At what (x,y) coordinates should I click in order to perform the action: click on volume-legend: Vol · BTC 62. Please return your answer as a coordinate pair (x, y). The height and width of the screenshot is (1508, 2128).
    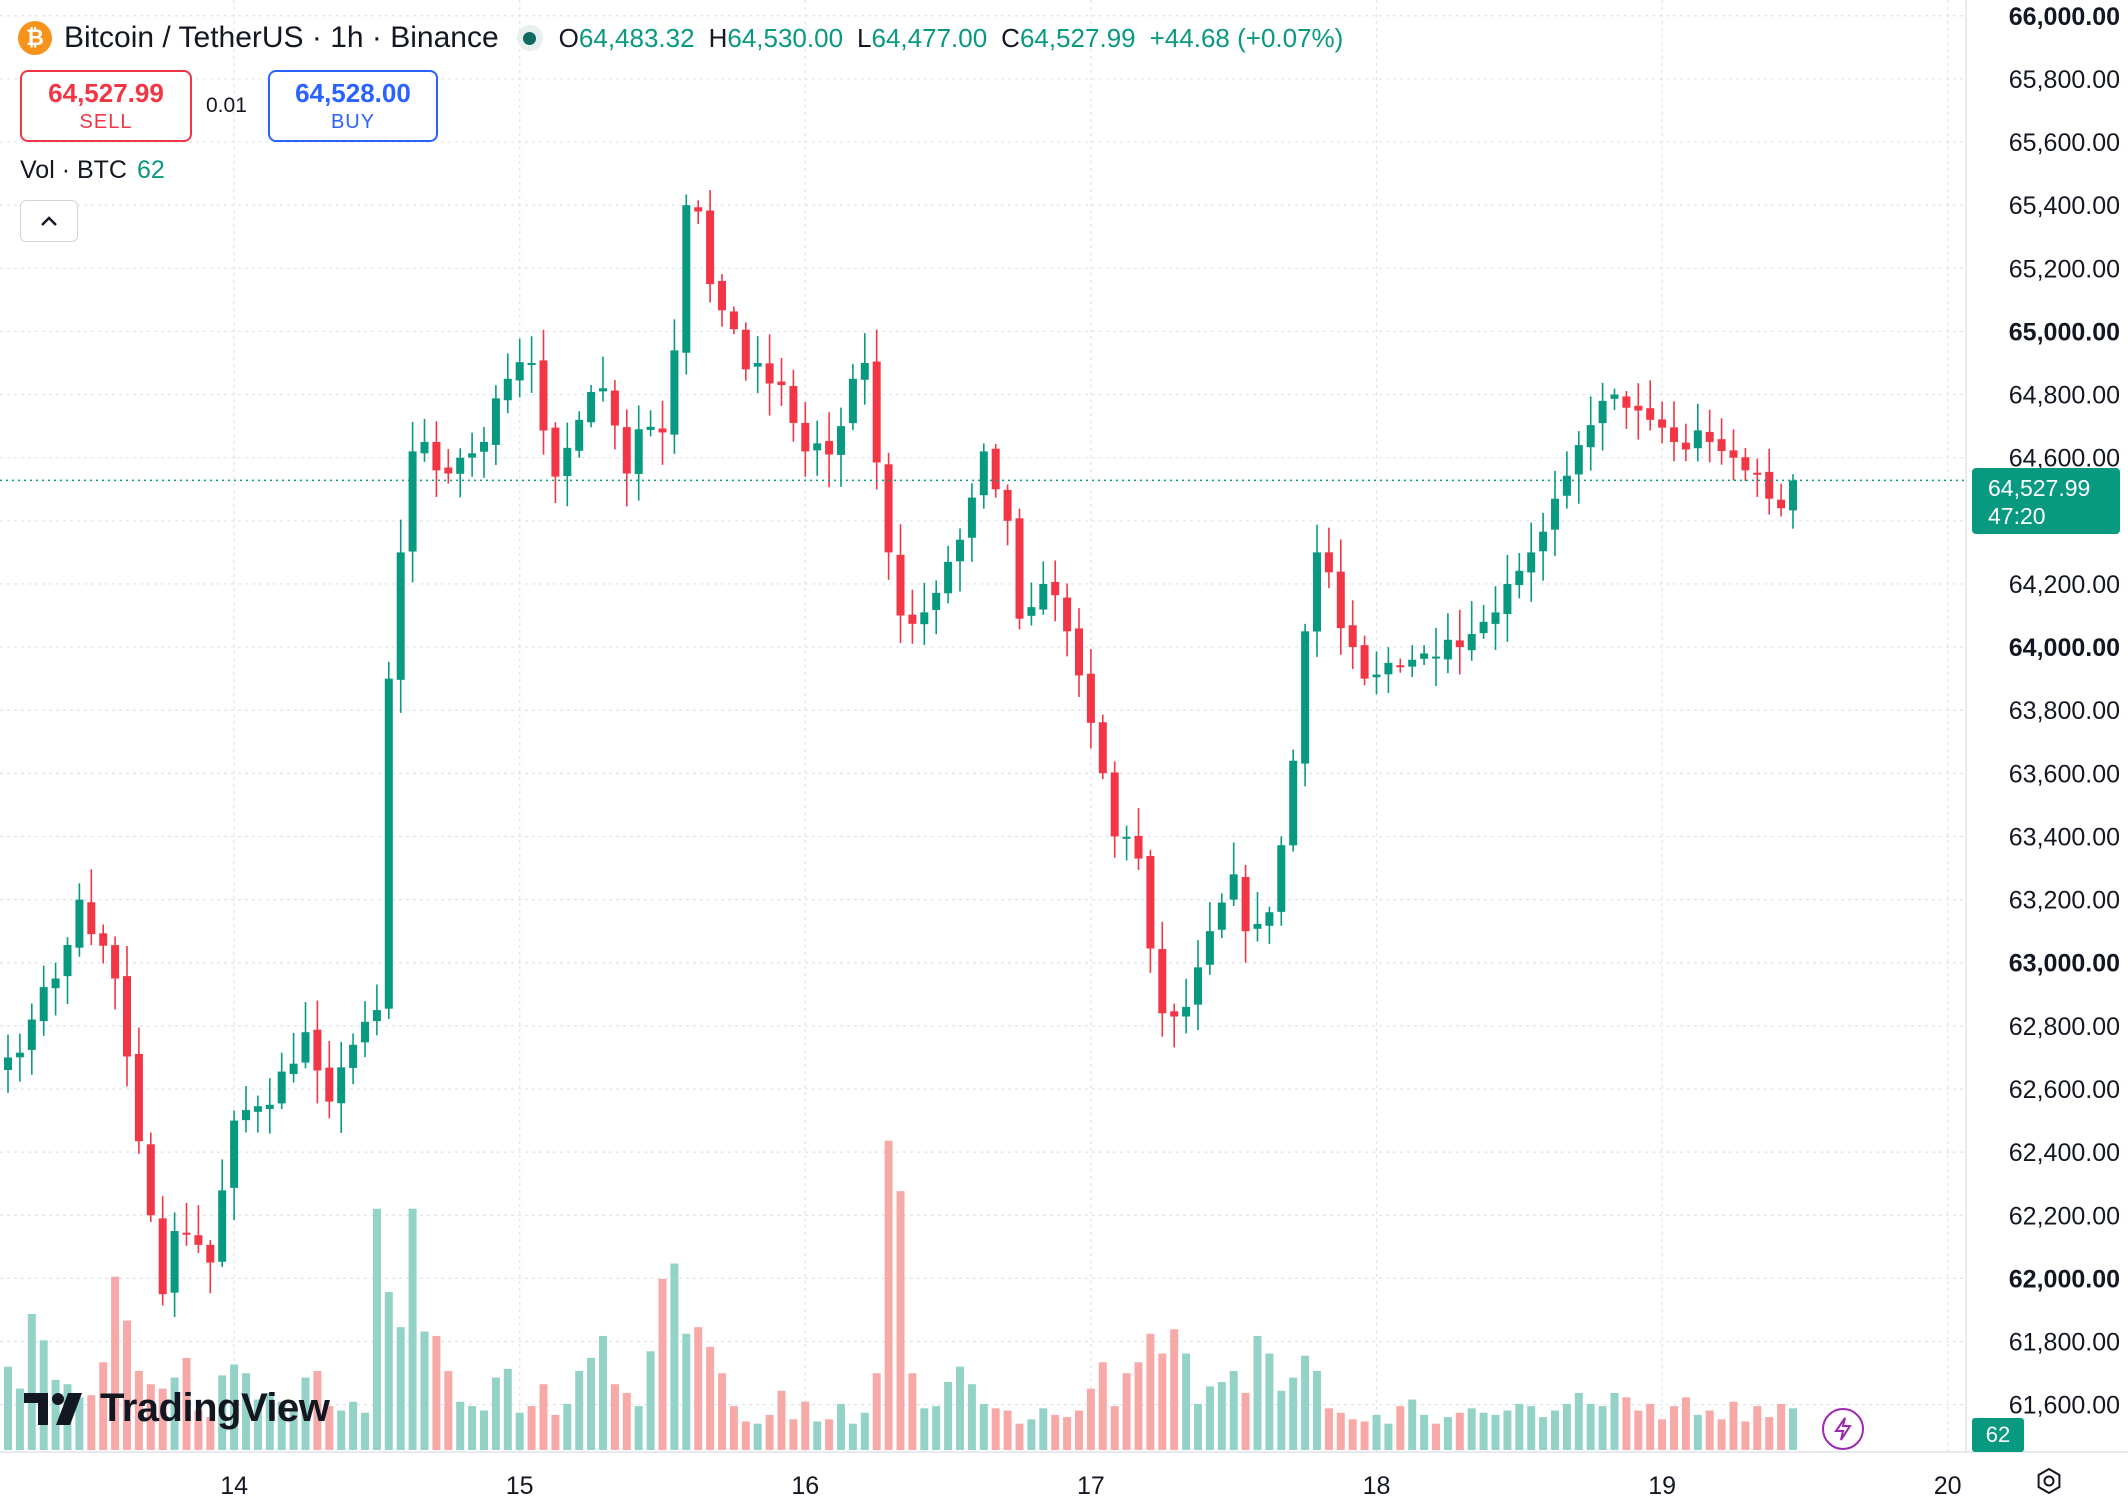
    Looking at the image, I should click on (92, 170).